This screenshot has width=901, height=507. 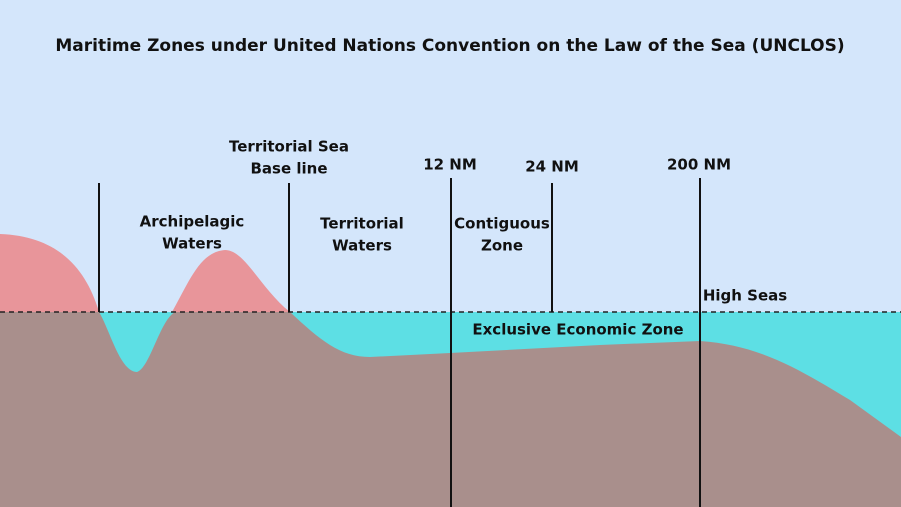 What do you see at coordinates (450, 165) in the screenshot?
I see `label: 12 NM` at bounding box center [450, 165].